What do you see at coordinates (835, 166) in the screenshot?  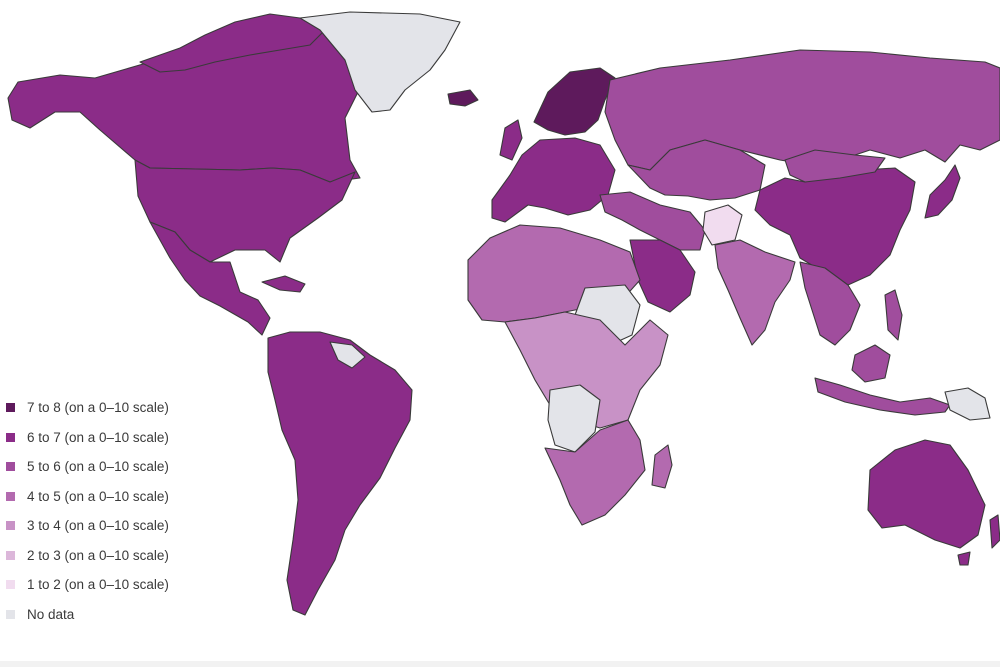 I see `country-mongolia` at bounding box center [835, 166].